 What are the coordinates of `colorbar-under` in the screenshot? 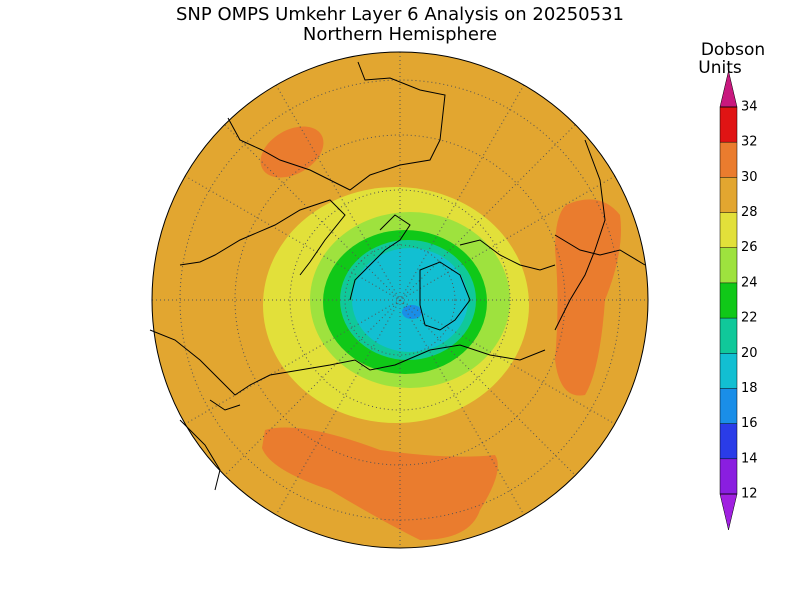 It's located at (728, 512).